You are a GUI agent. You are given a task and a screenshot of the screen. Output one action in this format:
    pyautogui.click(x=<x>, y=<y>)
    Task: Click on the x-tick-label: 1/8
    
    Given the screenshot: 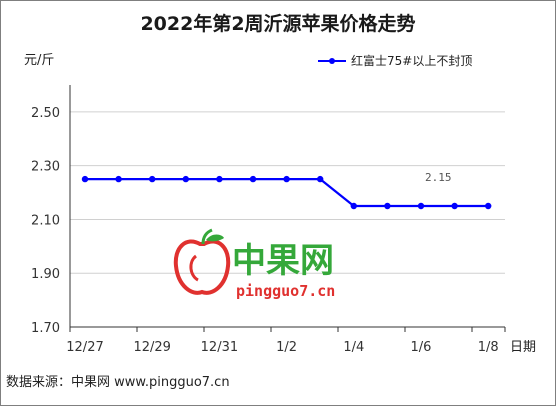 What is the action you would take?
    pyautogui.click(x=488, y=347)
    